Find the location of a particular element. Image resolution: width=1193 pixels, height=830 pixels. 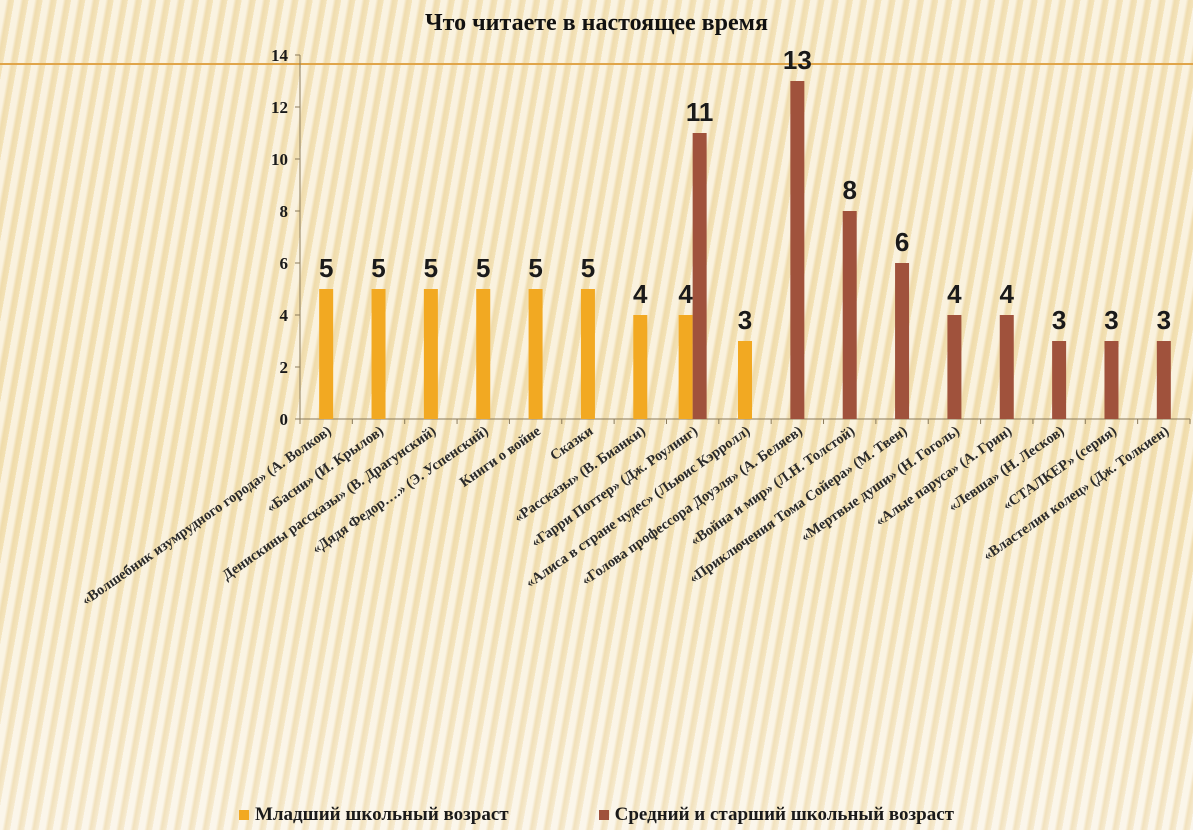

legend-swatch-senior is located at coordinates (604, 815).